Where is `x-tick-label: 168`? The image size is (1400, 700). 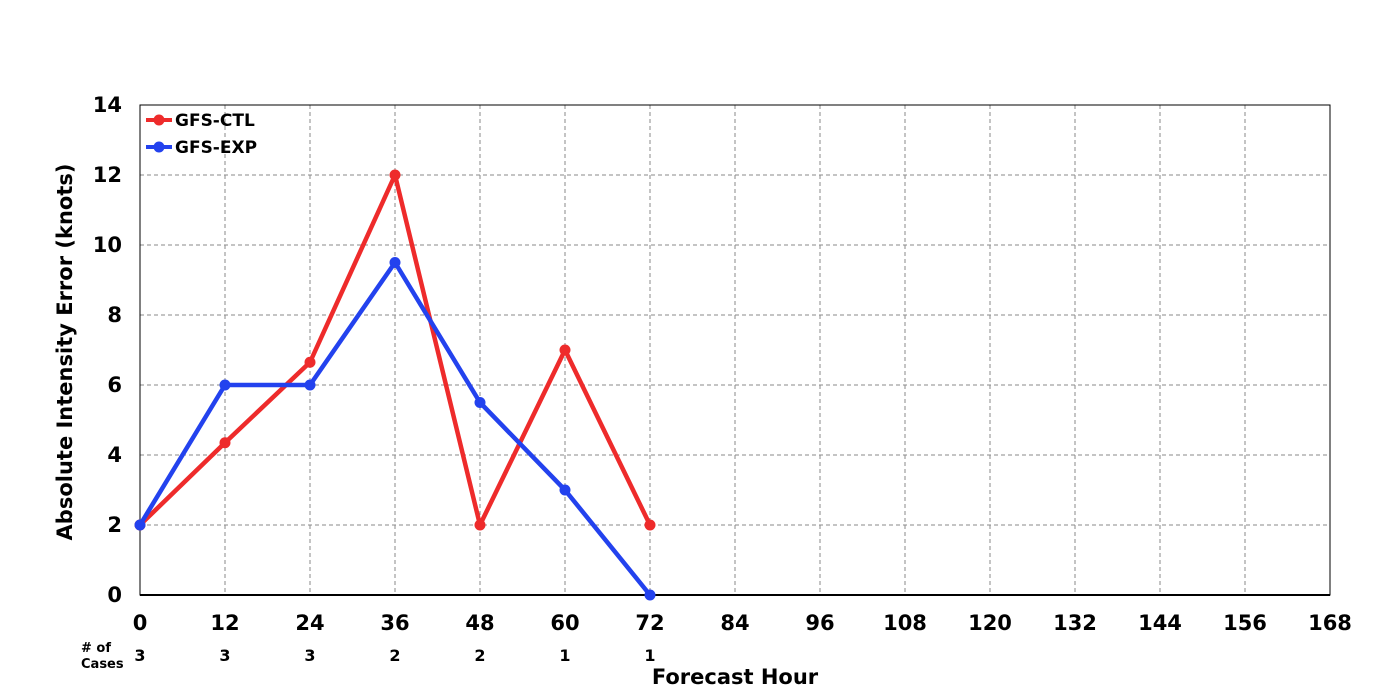
x-tick-label: 168 is located at coordinates (1330, 623).